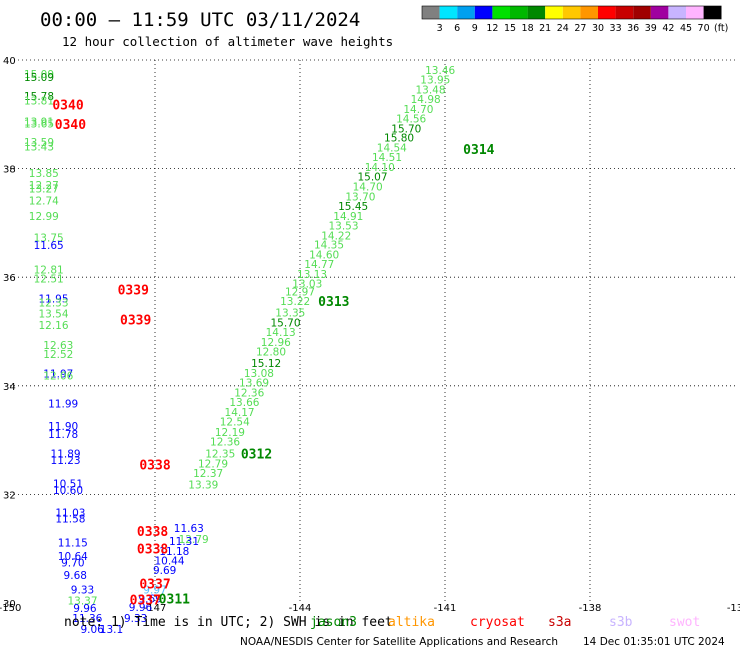 This screenshot has width=740, height=650. I want to click on wave-height-label: 13.54, so click(53, 315).